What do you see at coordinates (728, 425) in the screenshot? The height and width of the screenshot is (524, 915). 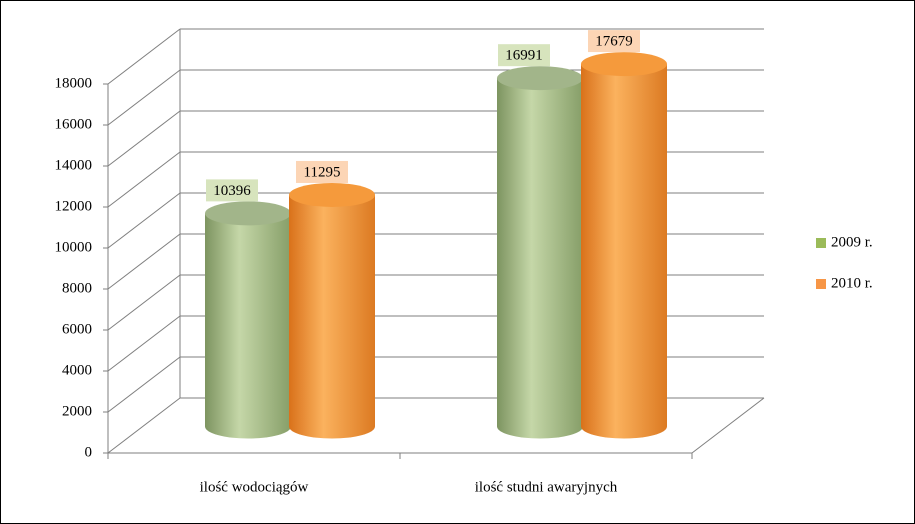 I see `floor-line` at bounding box center [728, 425].